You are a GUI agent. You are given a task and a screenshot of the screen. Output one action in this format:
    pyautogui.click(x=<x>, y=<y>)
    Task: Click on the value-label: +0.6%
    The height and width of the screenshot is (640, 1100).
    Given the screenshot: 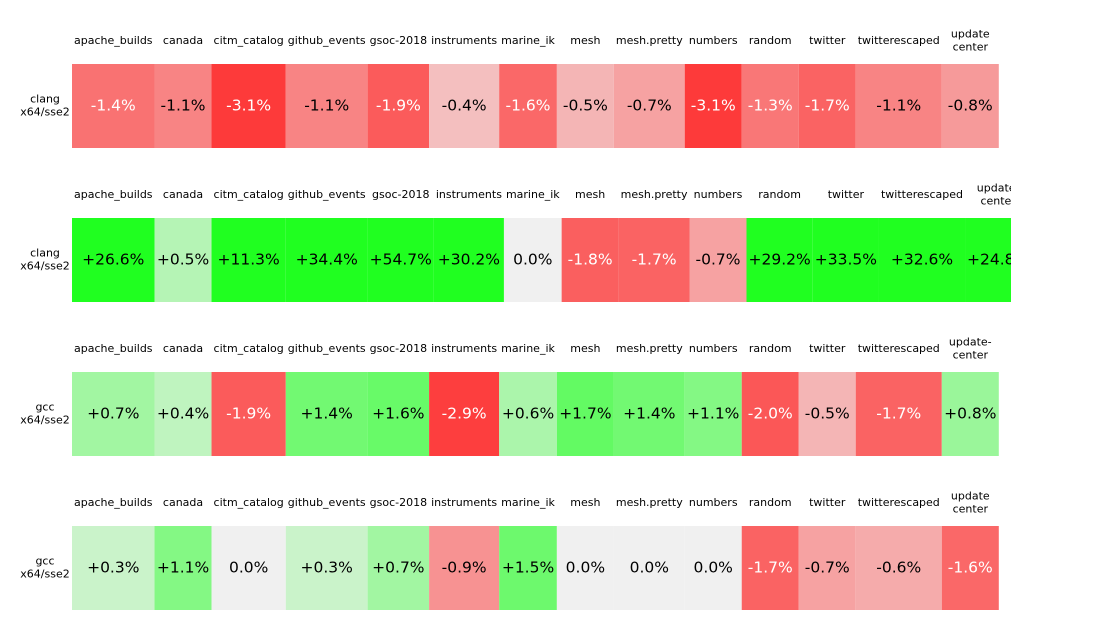 What is the action you would take?
    pyautogui.click(x=528, y=414)
    